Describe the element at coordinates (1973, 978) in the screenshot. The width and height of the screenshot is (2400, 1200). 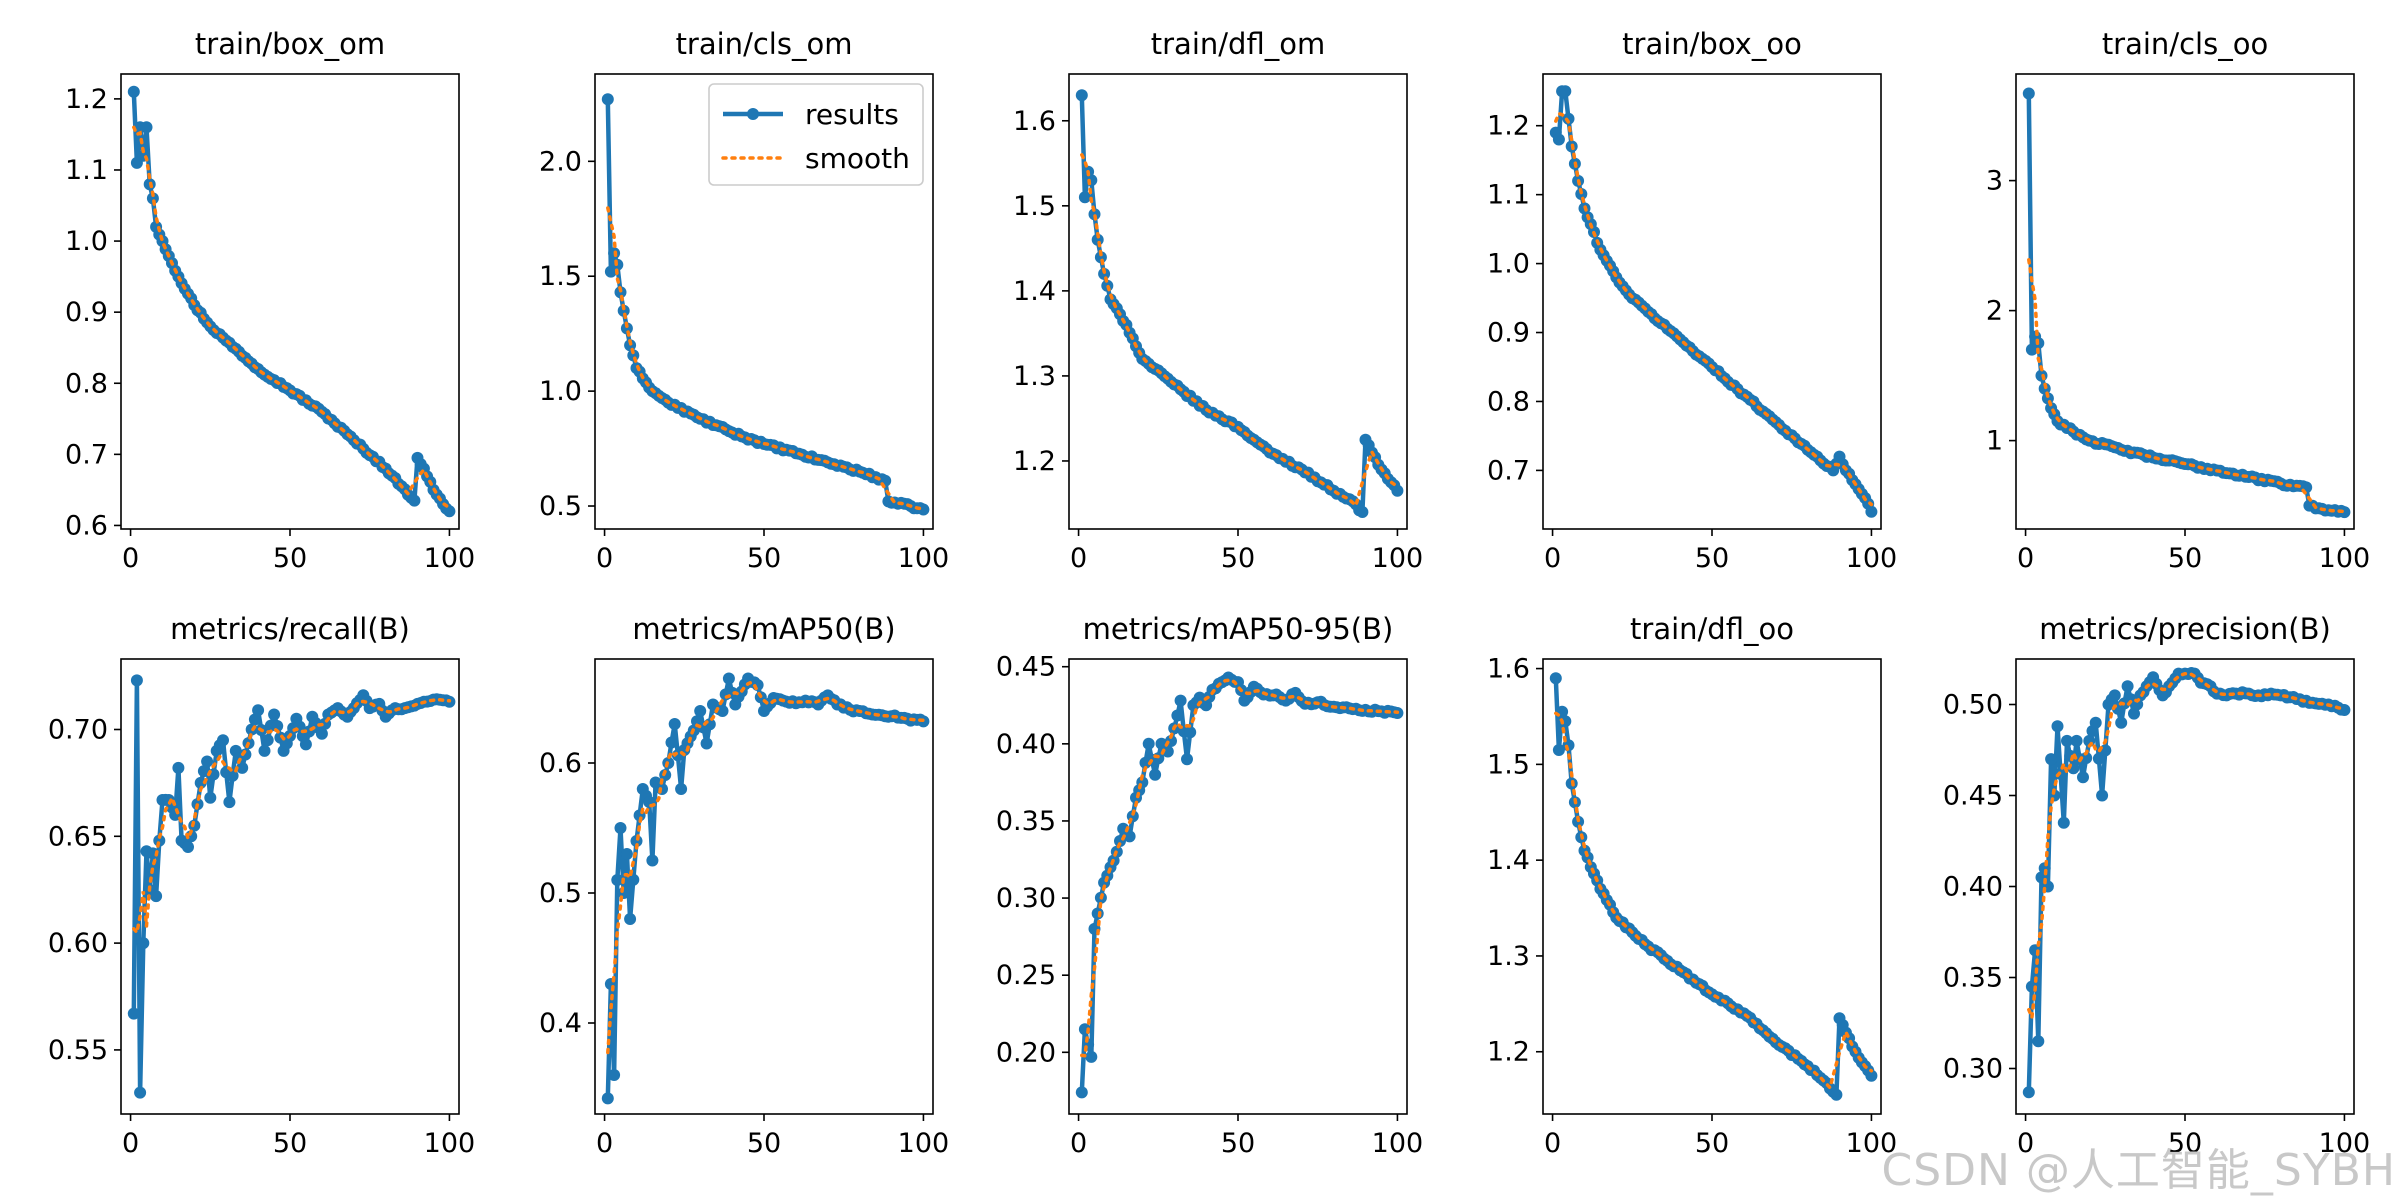
I see `y-tick-label: 0.35` at that location.